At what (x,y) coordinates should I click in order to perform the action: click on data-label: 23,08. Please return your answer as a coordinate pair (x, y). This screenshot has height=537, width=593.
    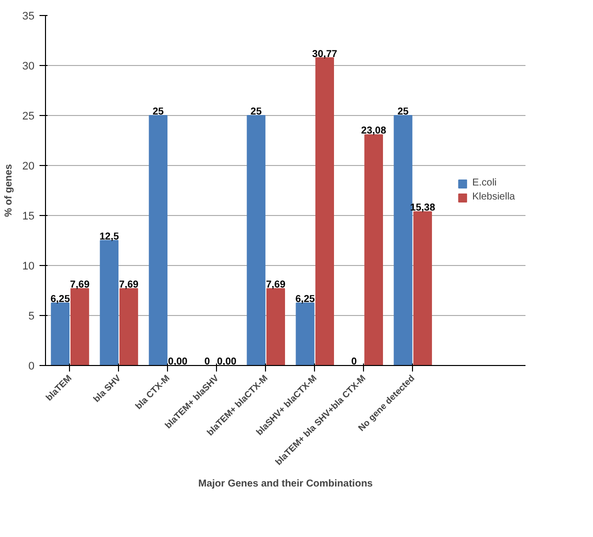
    Looking at the image, I should click on (374, 131).